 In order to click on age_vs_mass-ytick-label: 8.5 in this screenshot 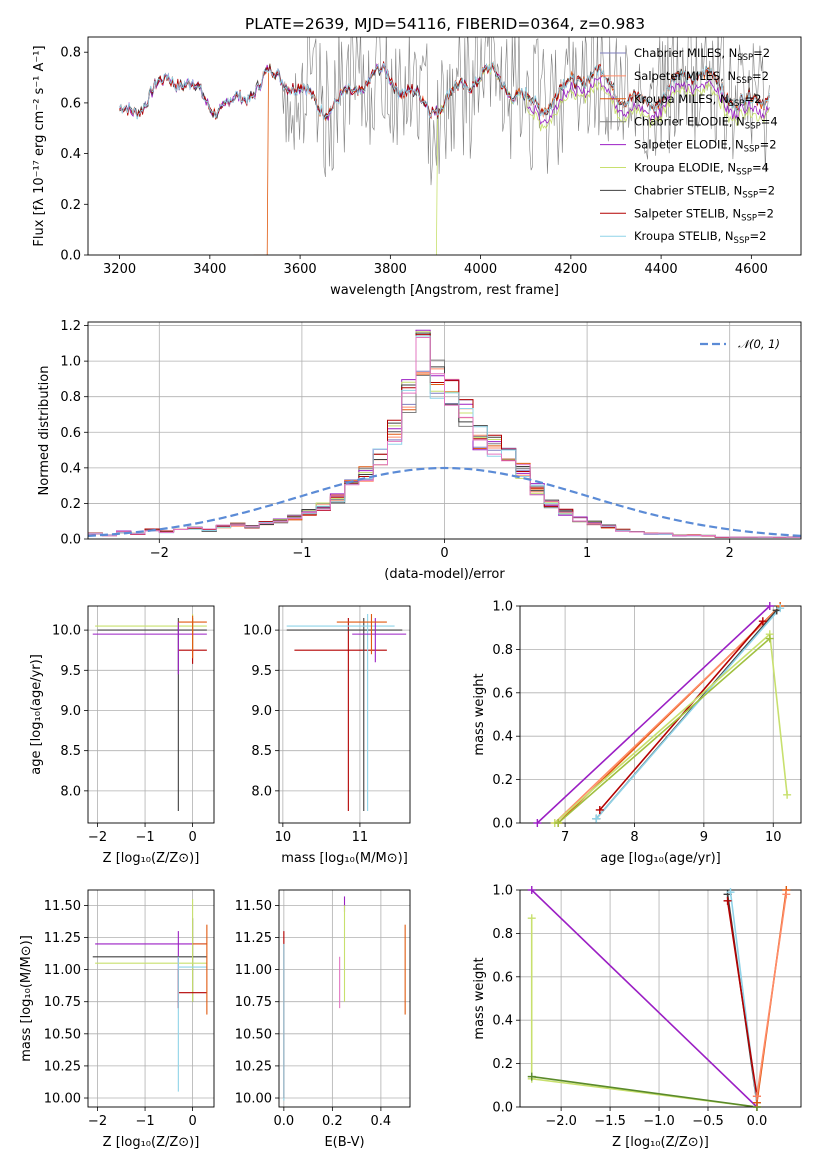, I will do `click(261, 751)`.